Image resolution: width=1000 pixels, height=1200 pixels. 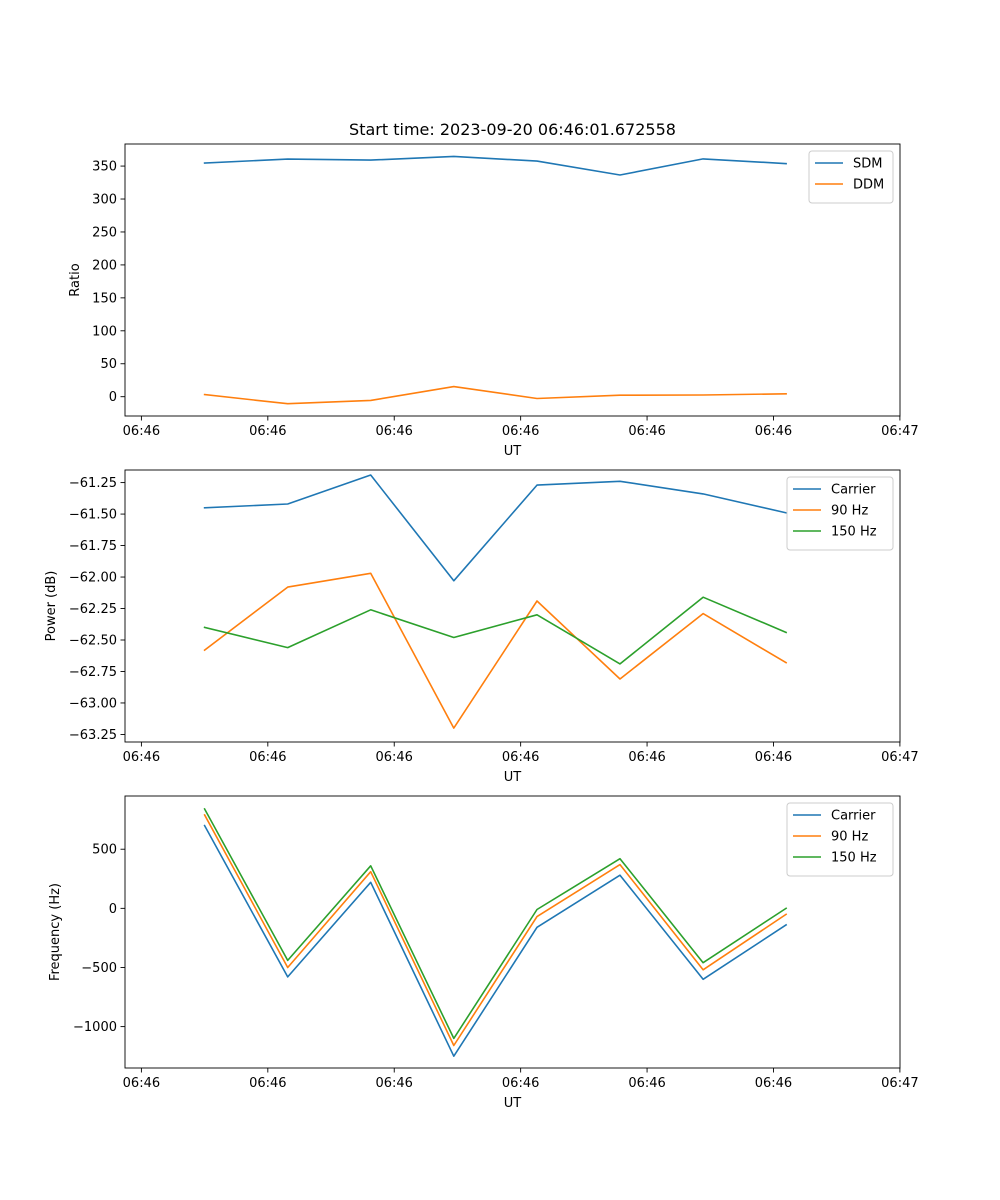 I want to click on power-y-tick-label: −62.75, so click(x=93, y=672).